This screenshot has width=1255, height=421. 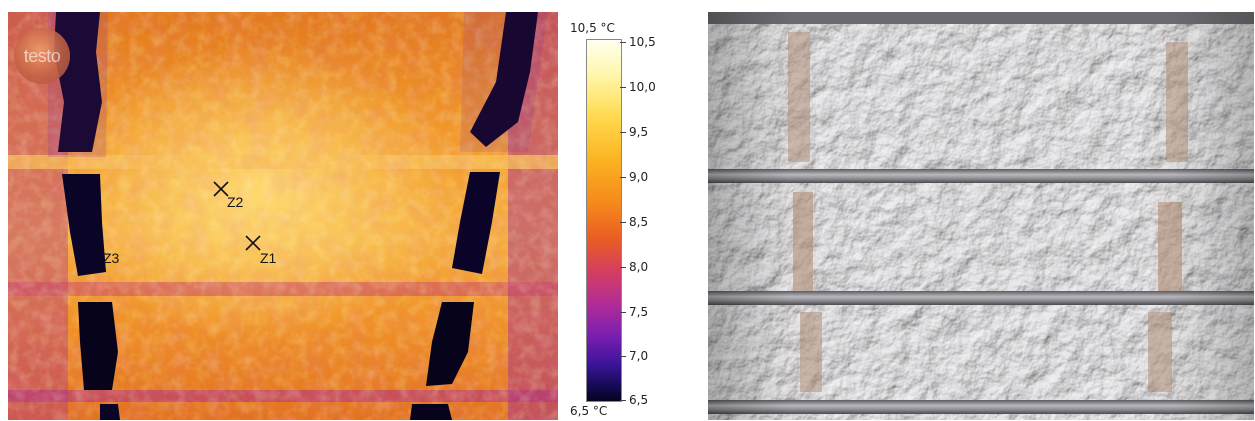 I want to click on temperature-color-scale, so click(x=604, y=220).